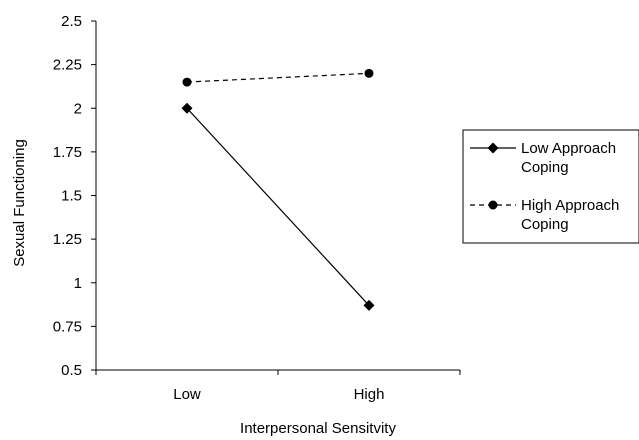 This screenshot has height=440, width=639. What do you see at coordinates (71, 370) in the screenshot?
I see `y-tick-label: 0.5` at bounding box center [71, 370].